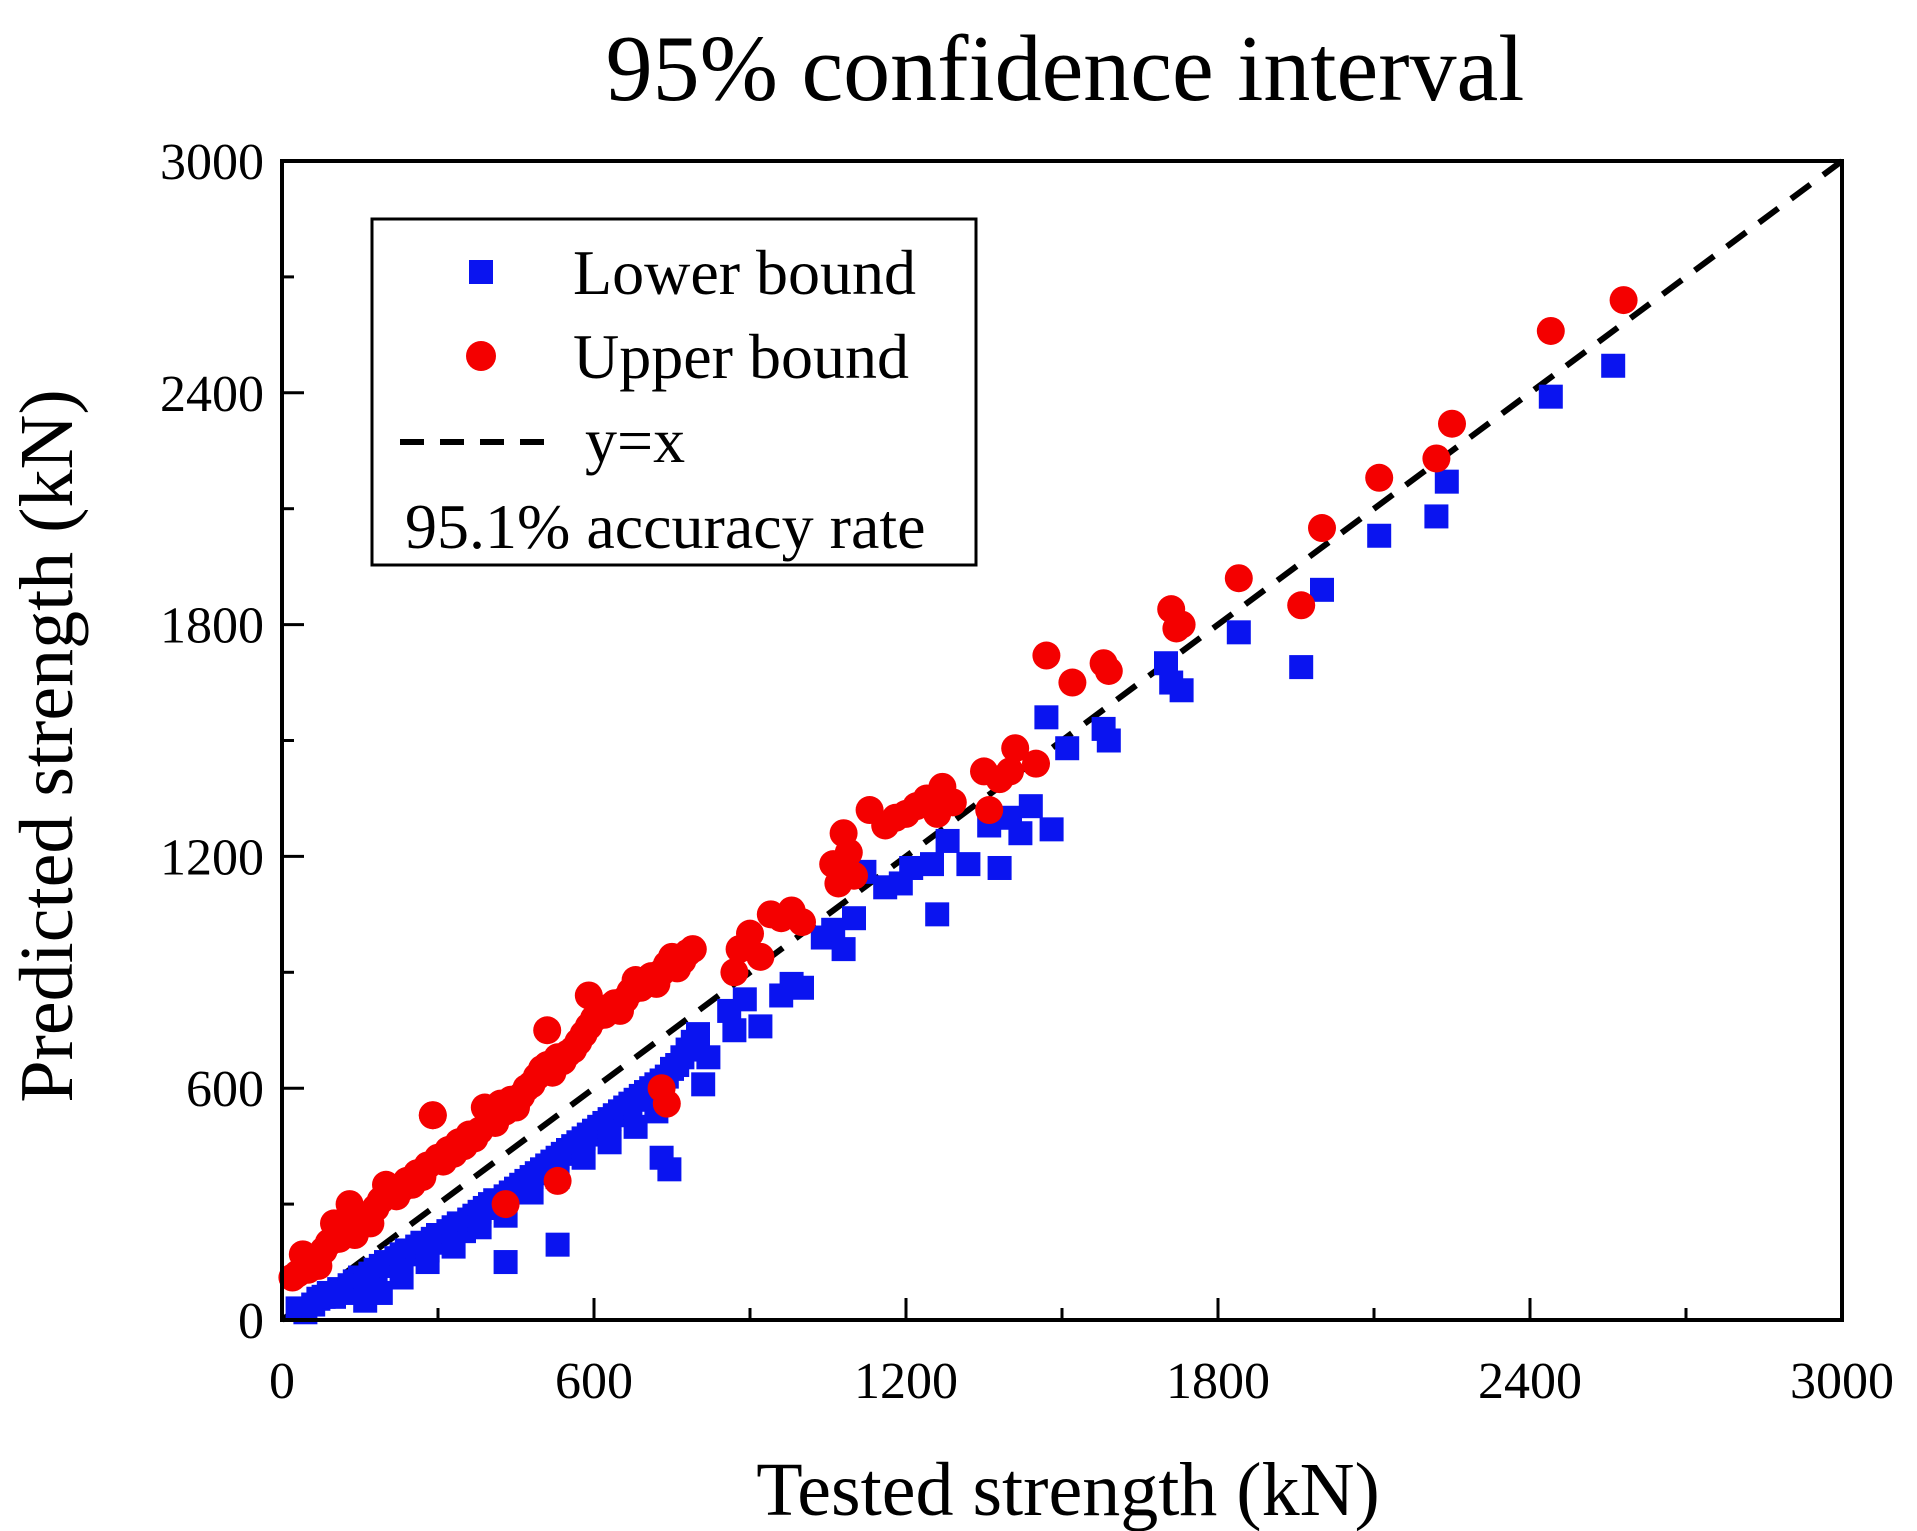 The width and height of the screenshot is (1917, 1531). I want to click on y-tick-label: 1800, so click(212, 626).